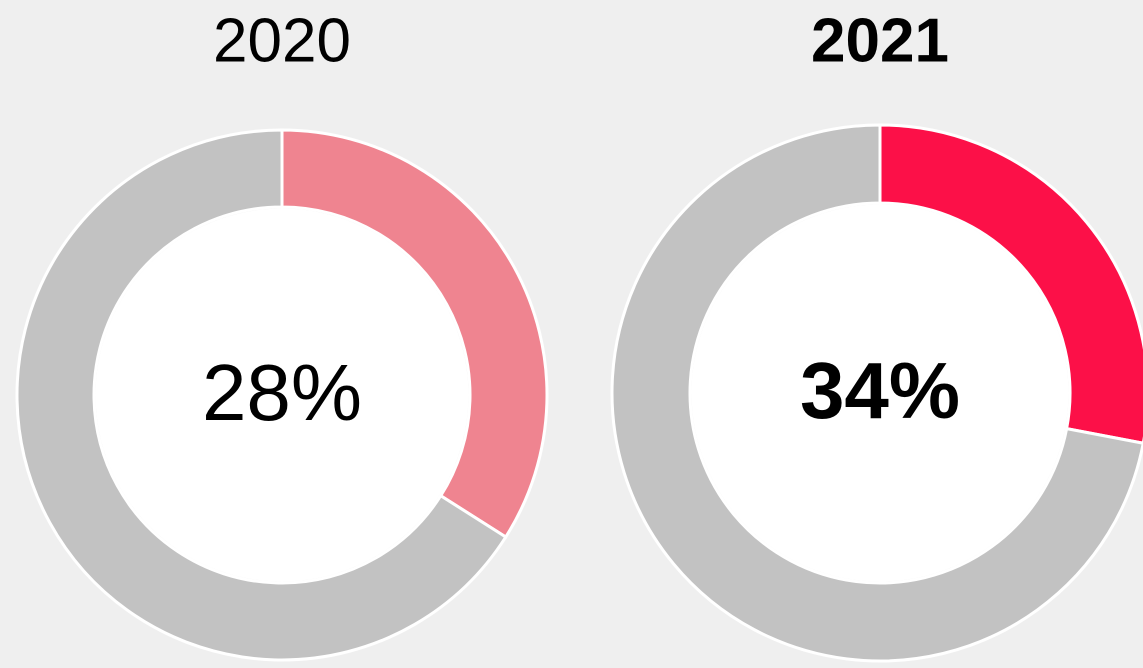  What do you see at coordinates (282, 392) in the screenshot?
I see `center-label: 28%` at bounding box center [282, 392].